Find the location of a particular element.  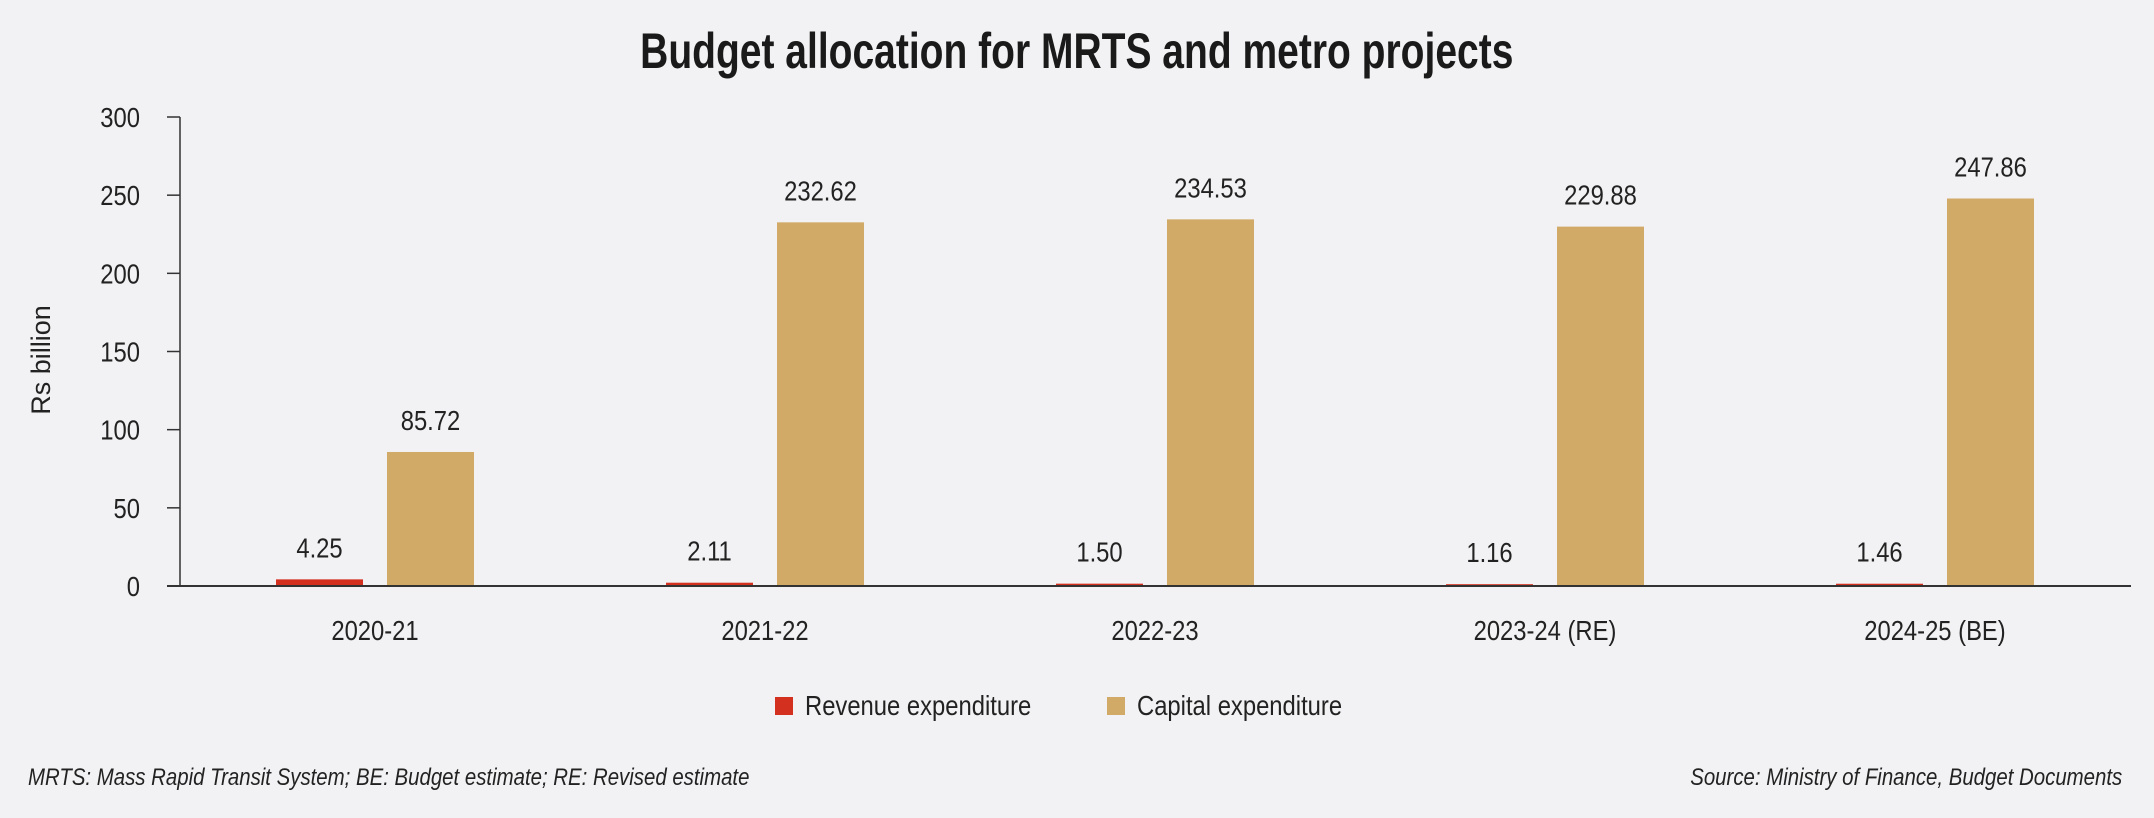

data-label: 2.11 is located at coordinates (709, 551).